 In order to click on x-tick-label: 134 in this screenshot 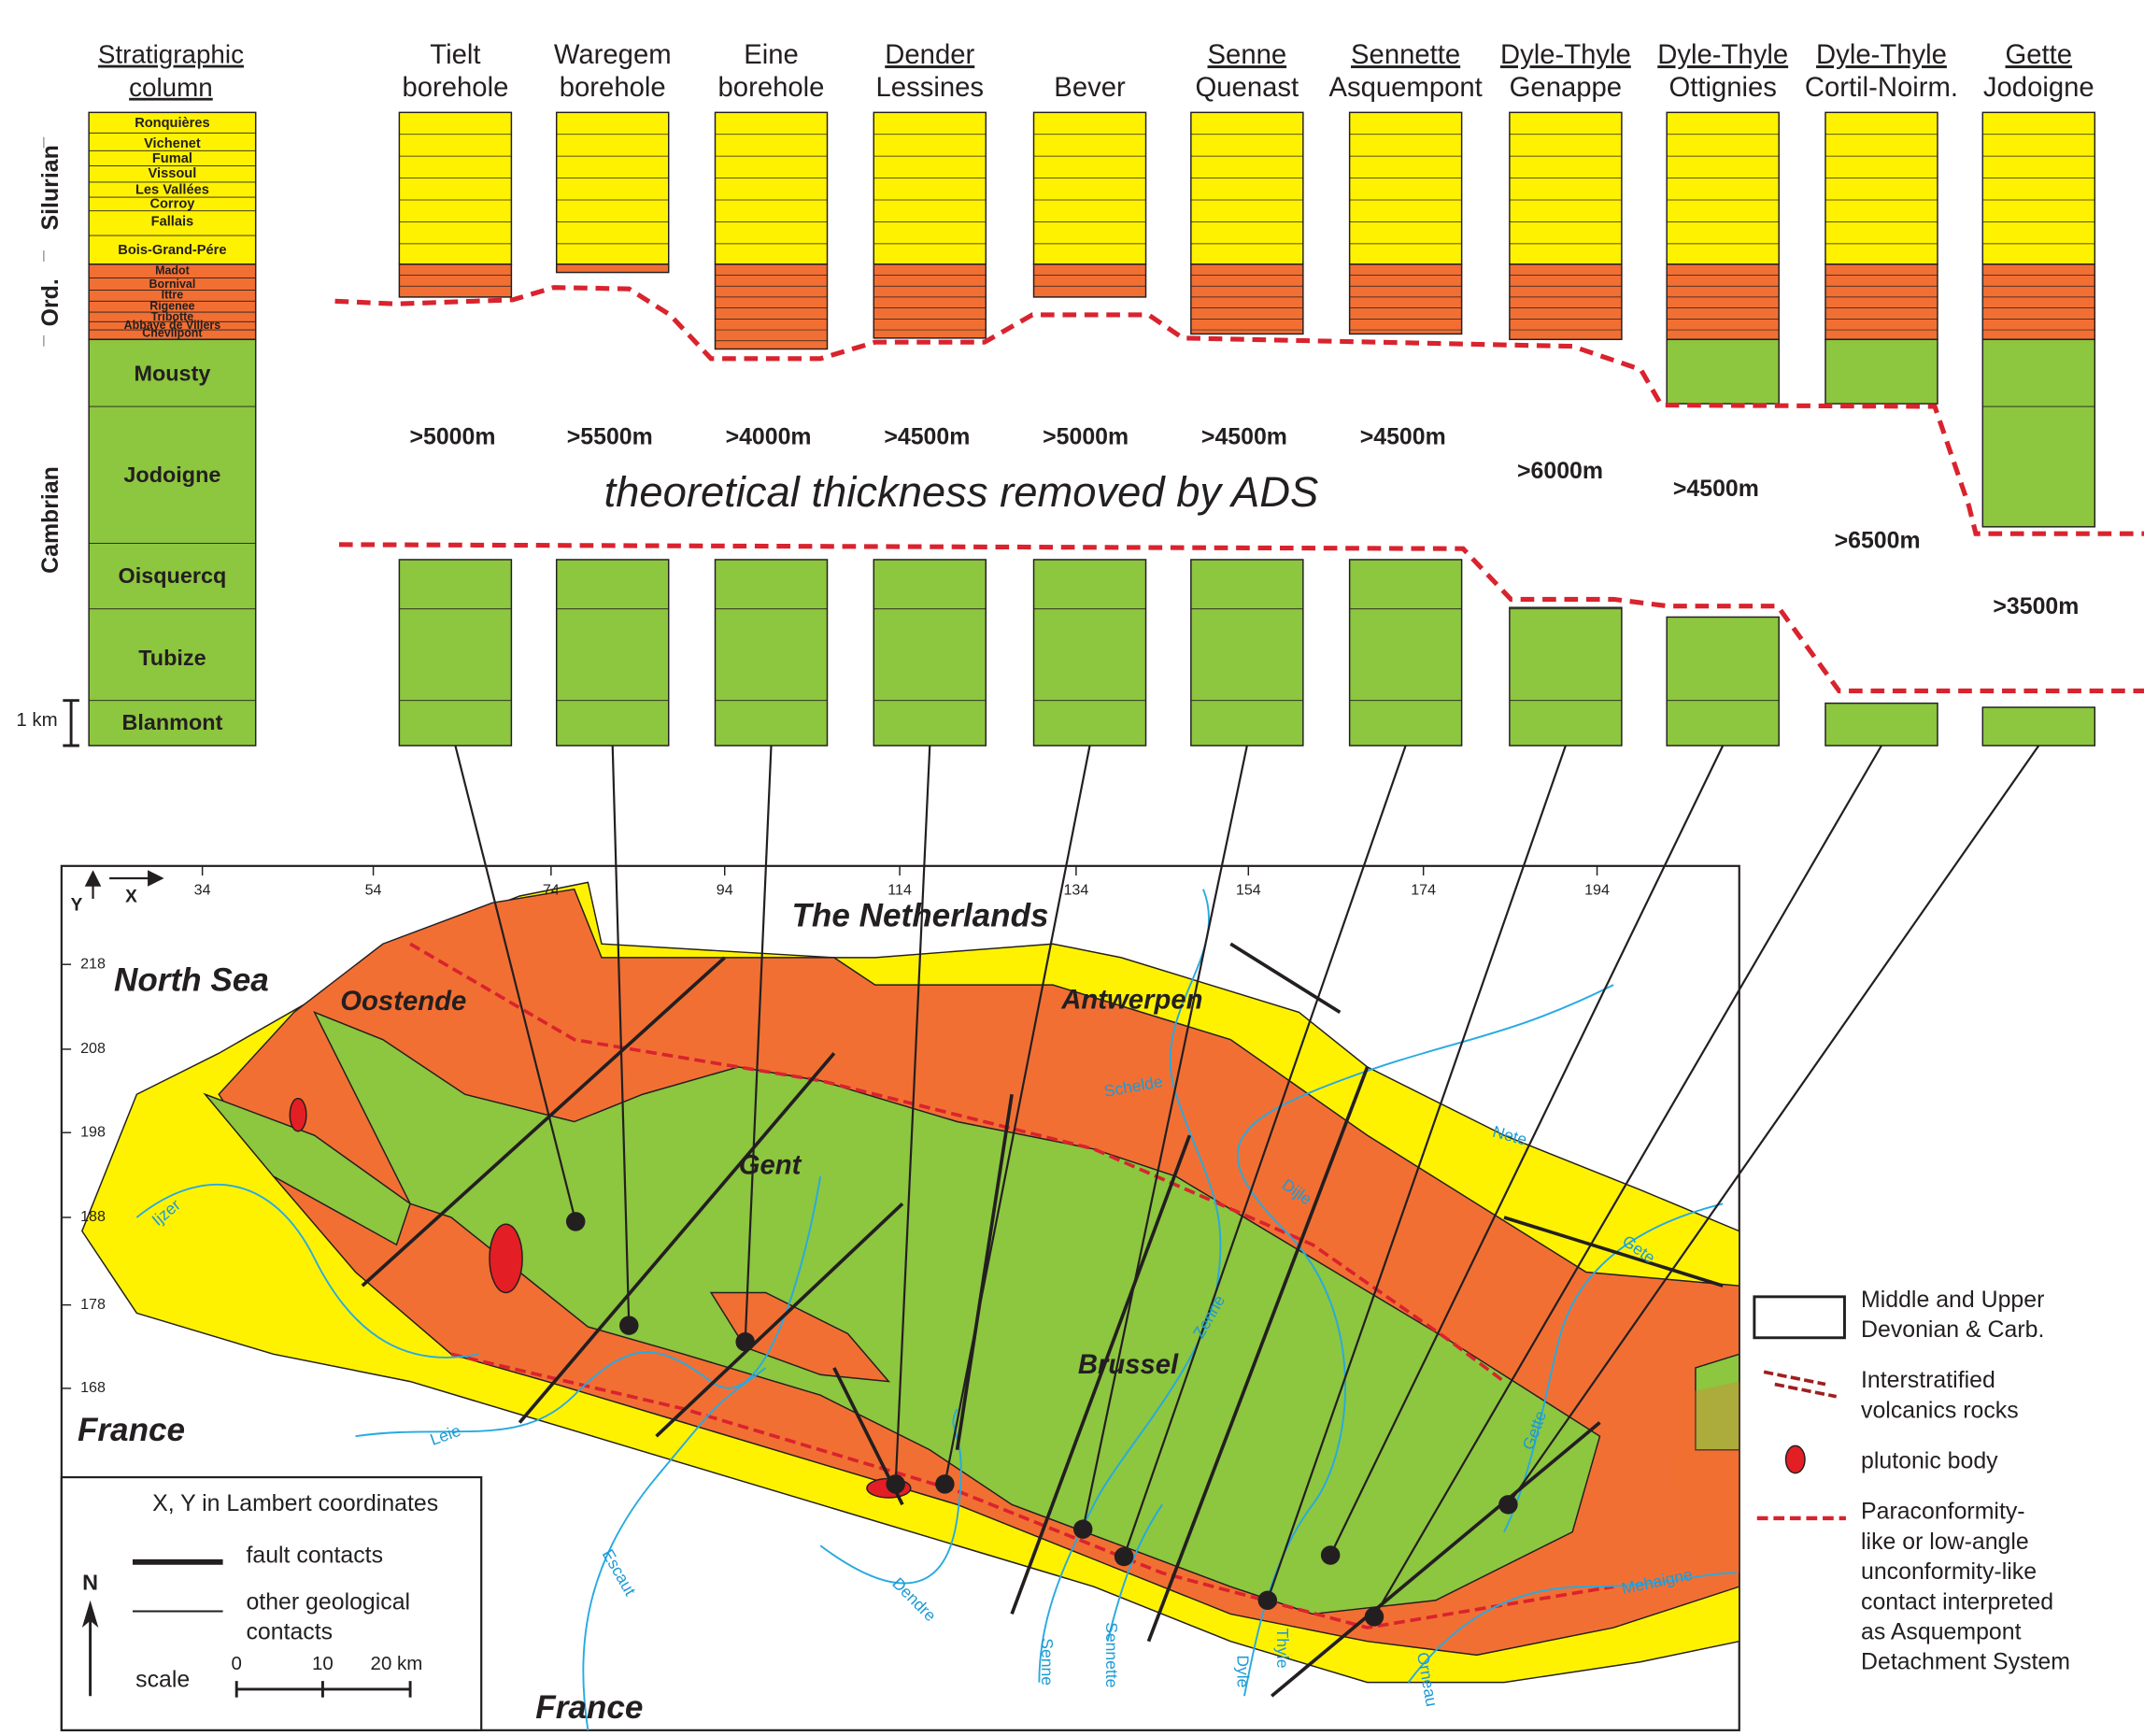, I will do `click(1075, 889)`.